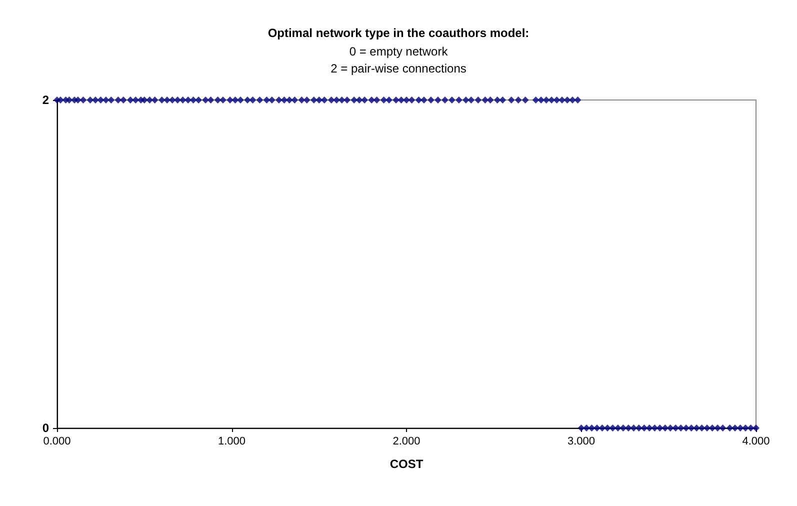  I want to click on y-tick-label: 0, so click(46, 428).